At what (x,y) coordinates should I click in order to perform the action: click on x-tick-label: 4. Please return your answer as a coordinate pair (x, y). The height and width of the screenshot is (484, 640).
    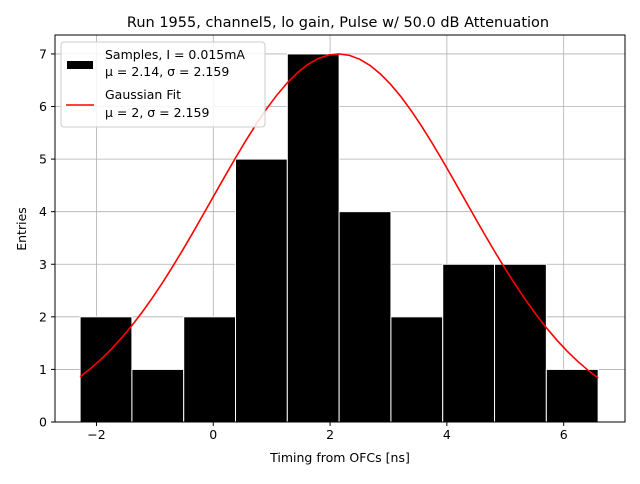
    Looking at the image, I should click on (447, 434).